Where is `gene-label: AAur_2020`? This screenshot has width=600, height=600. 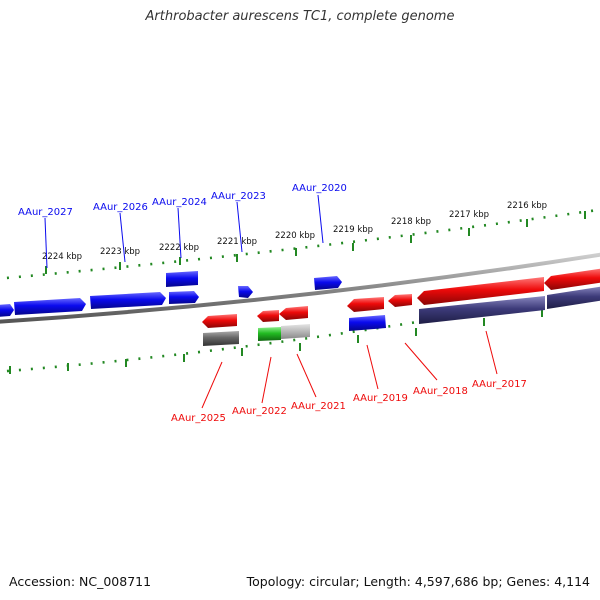
gene-label: AAur_2020 is located at coordinates (319, 188).